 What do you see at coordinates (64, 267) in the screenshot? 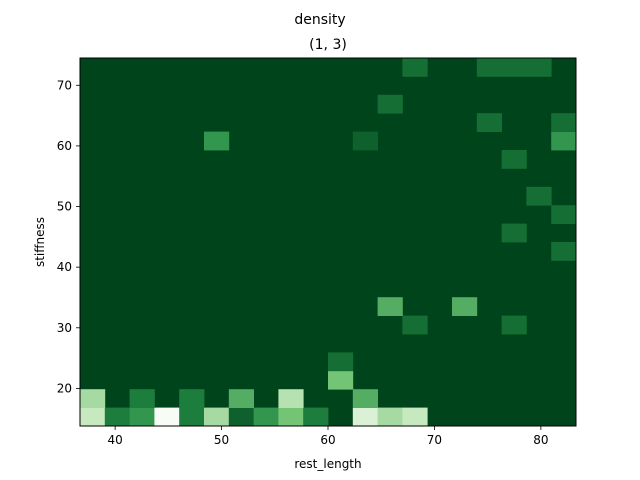
I see `y-tick-label: 40` at bounding box center [64, 267].